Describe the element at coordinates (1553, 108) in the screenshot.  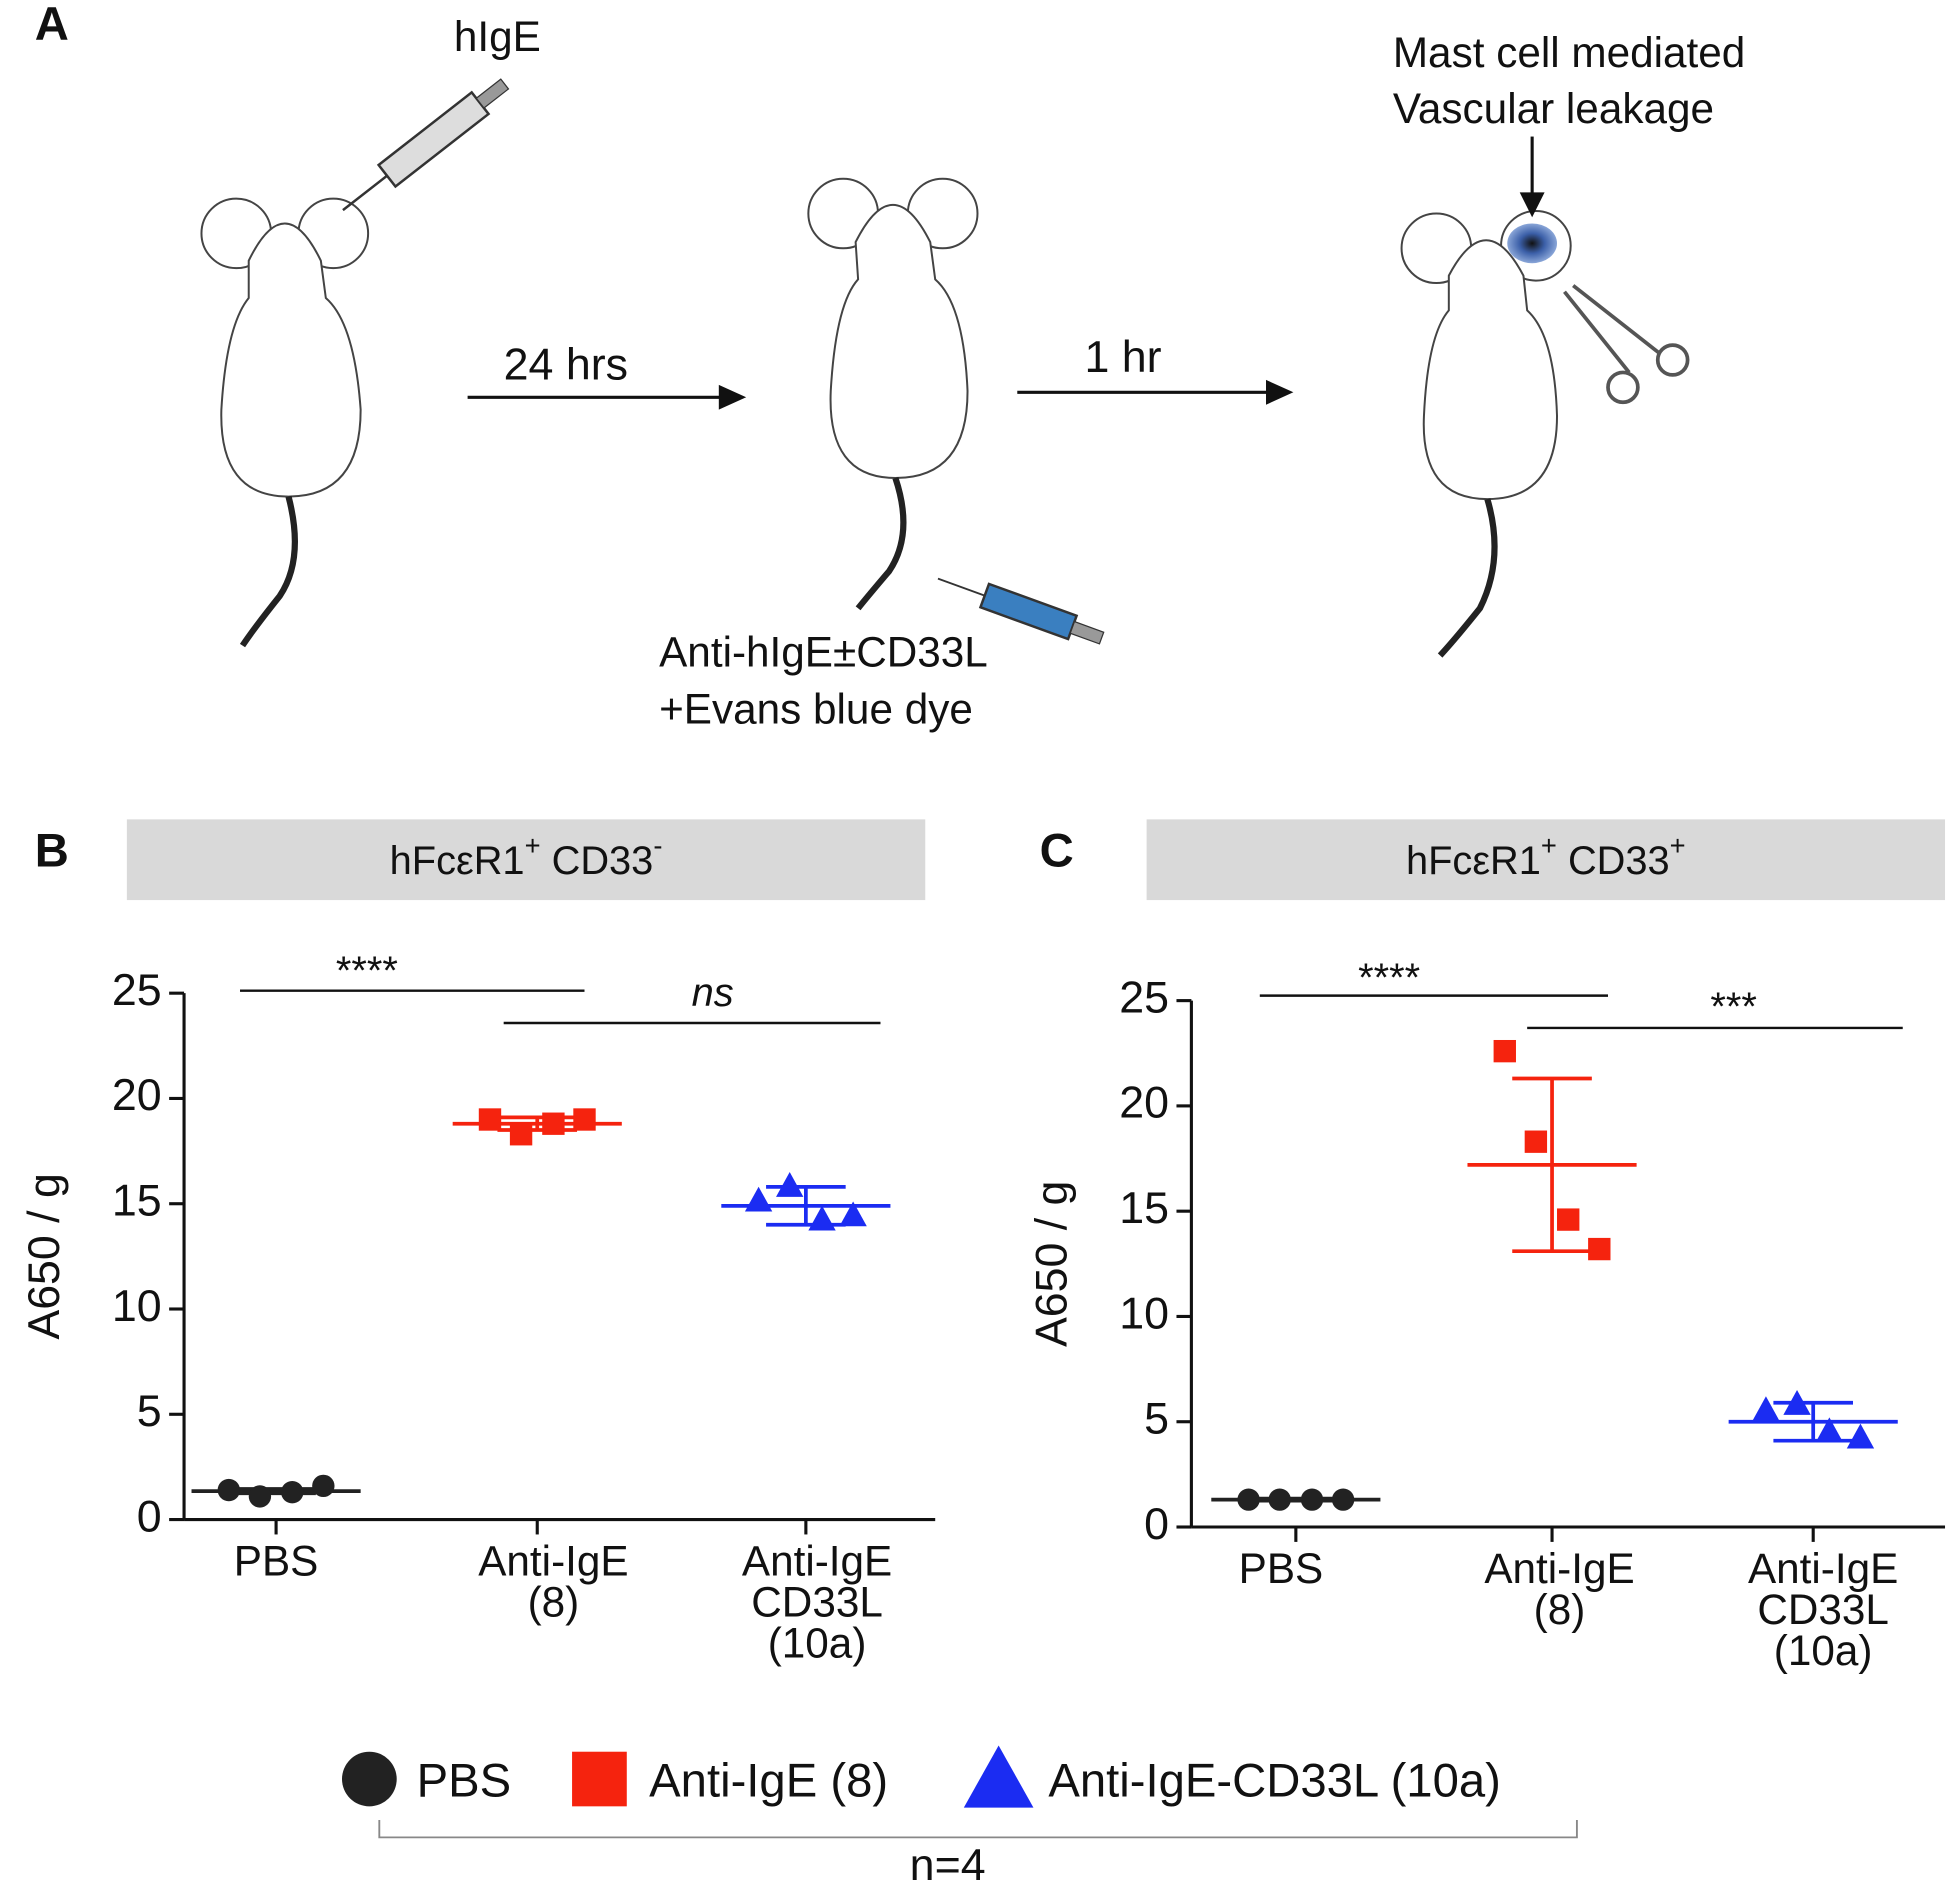
I see `label: Vascular leakage` at that location.